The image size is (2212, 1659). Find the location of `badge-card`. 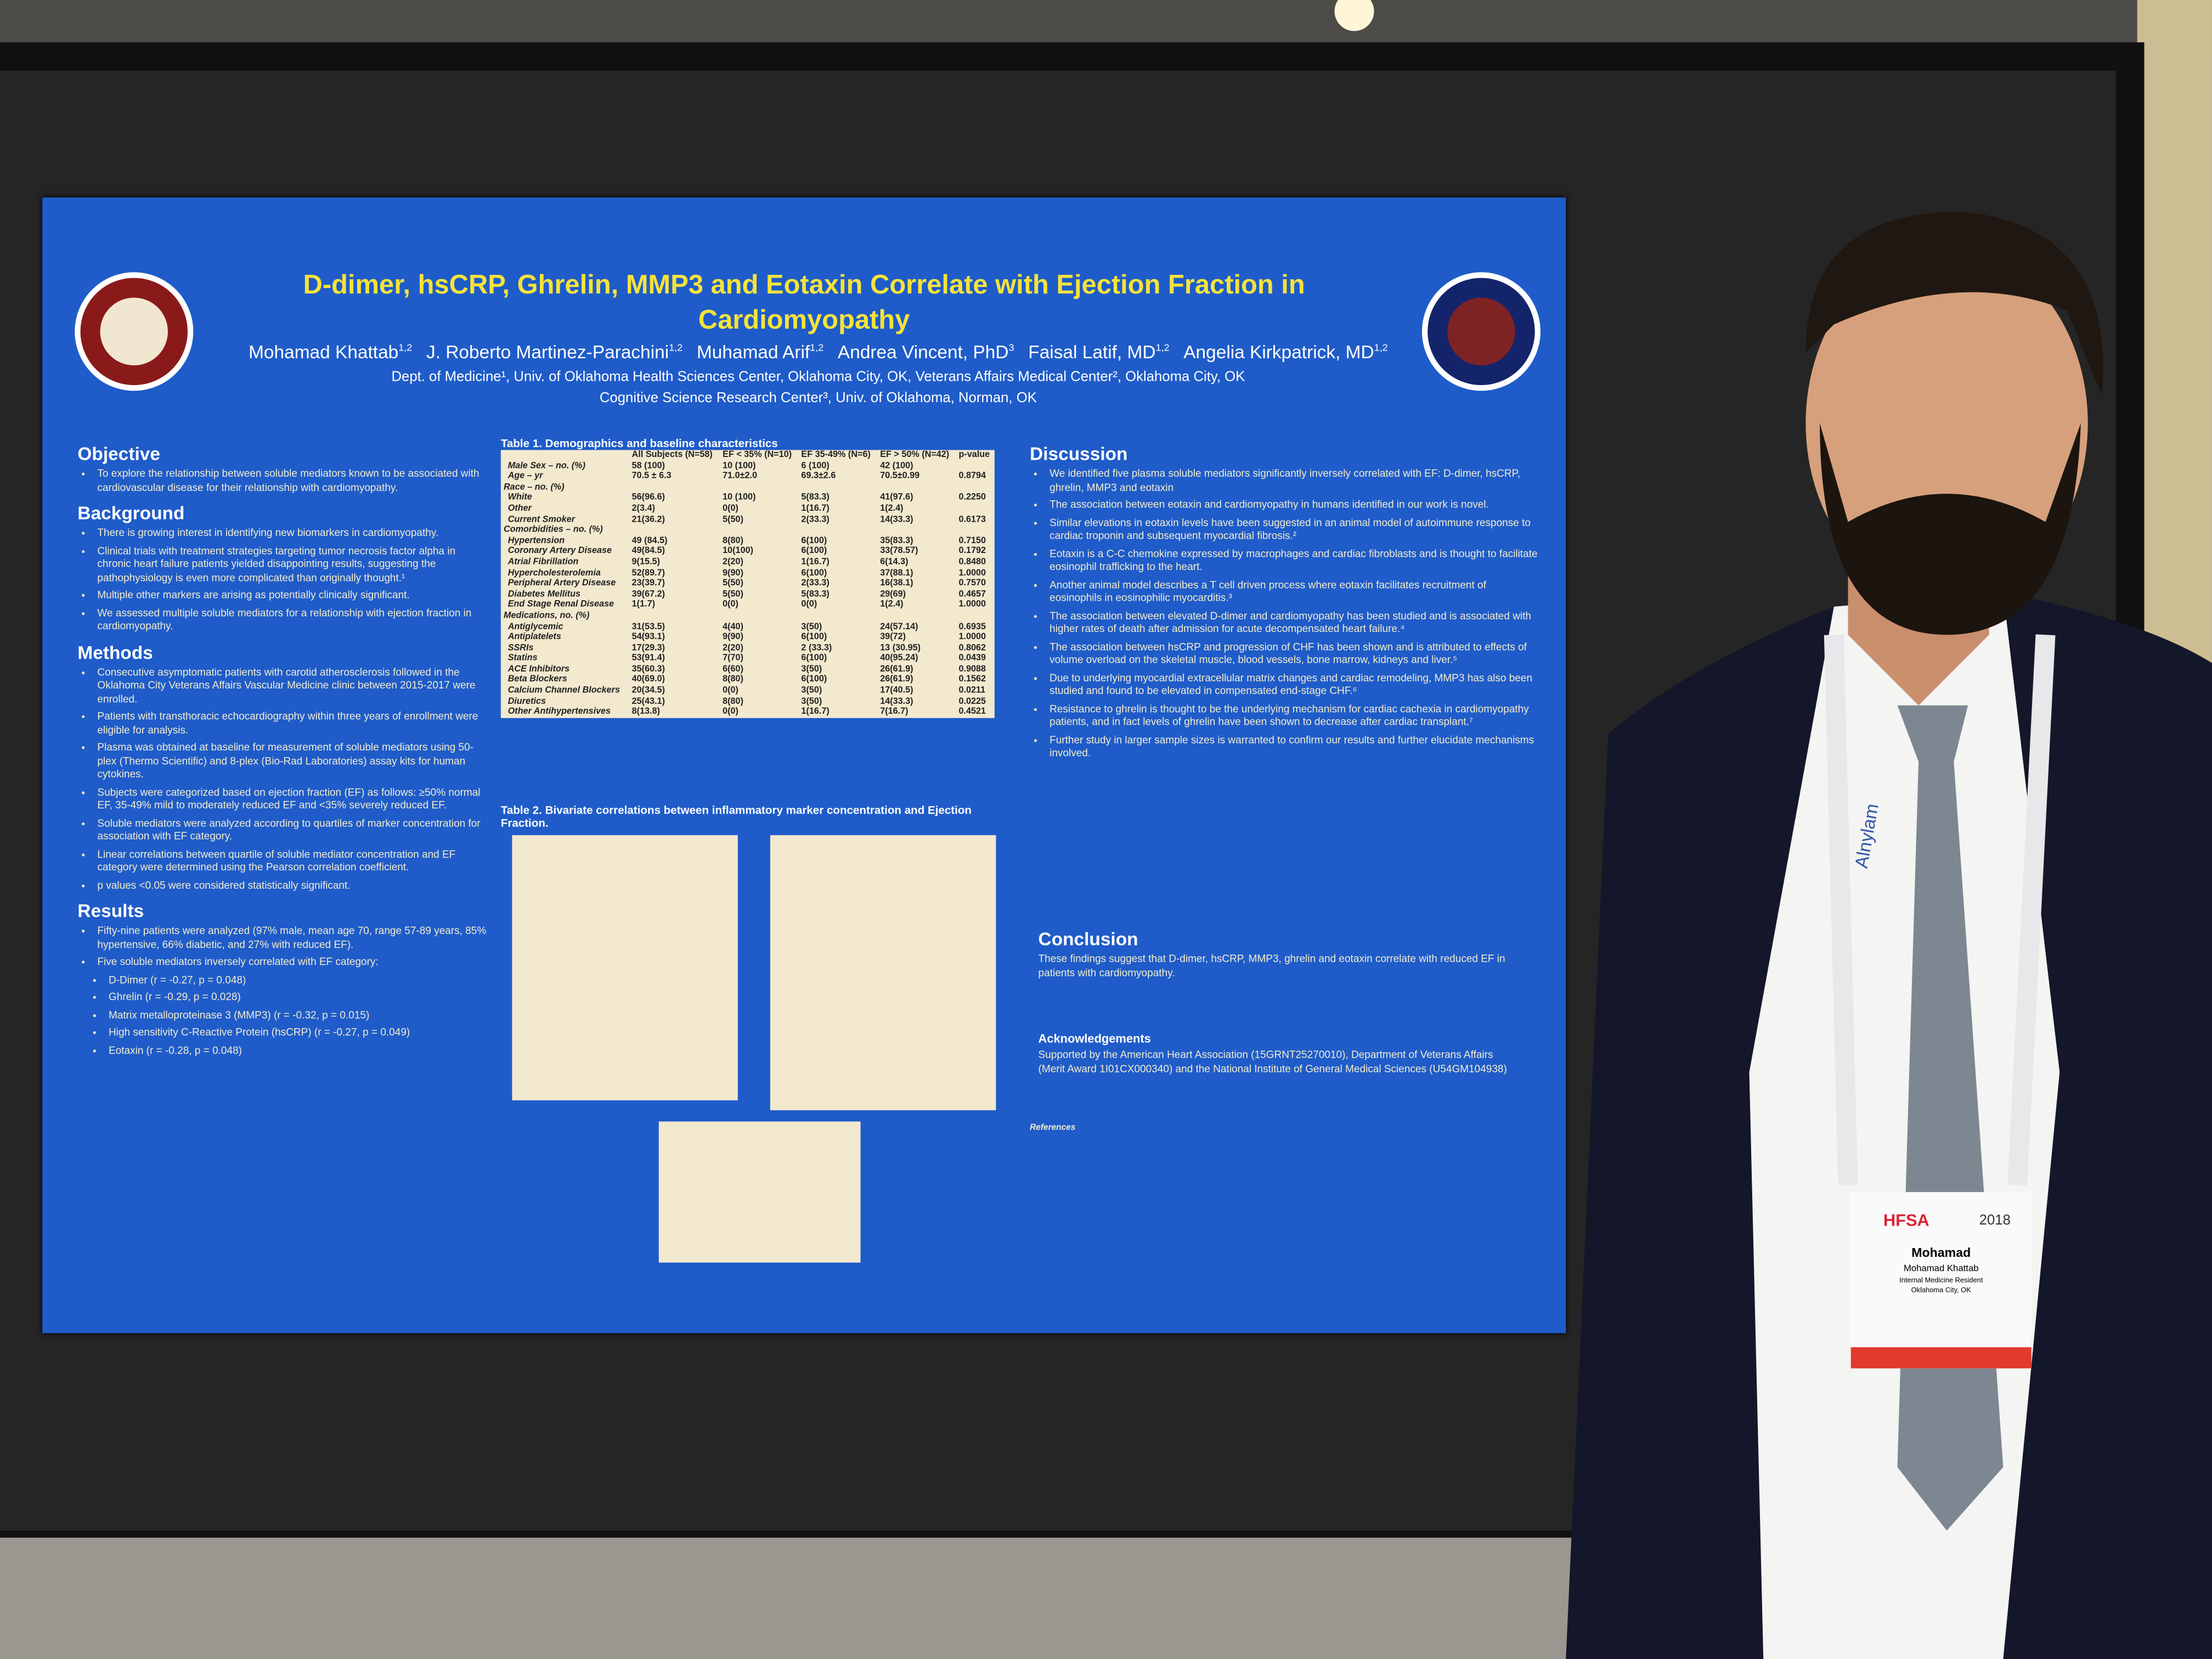

badge-card is located at coordinates (1941, 1280).